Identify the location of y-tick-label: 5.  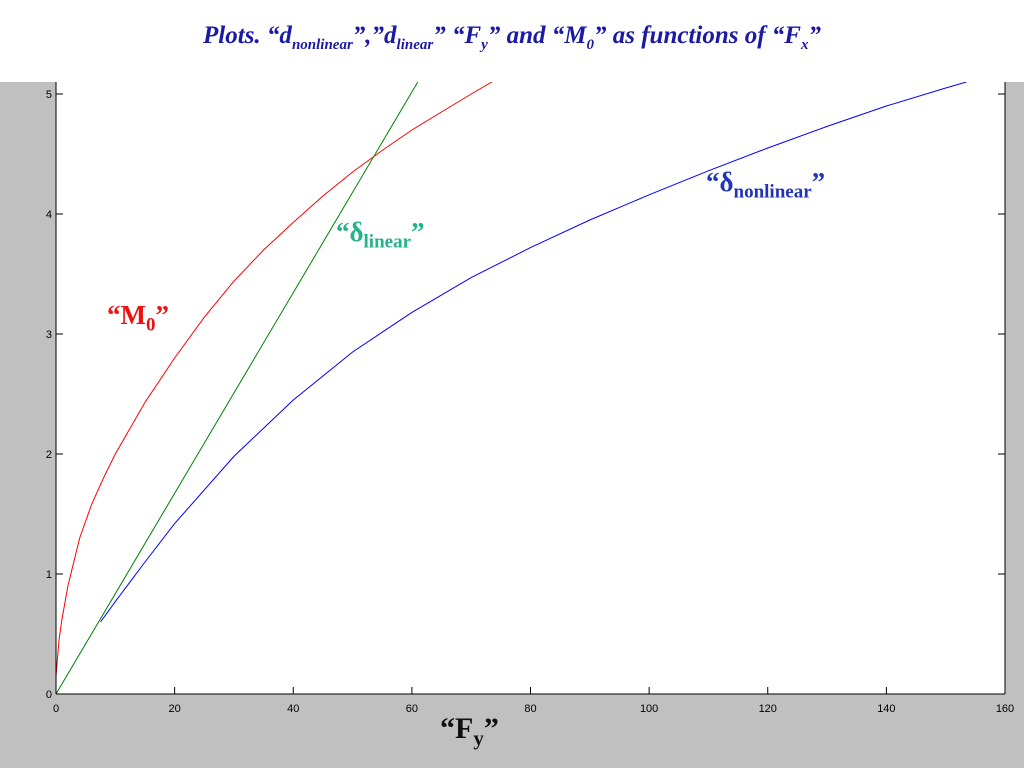
(49, 95).